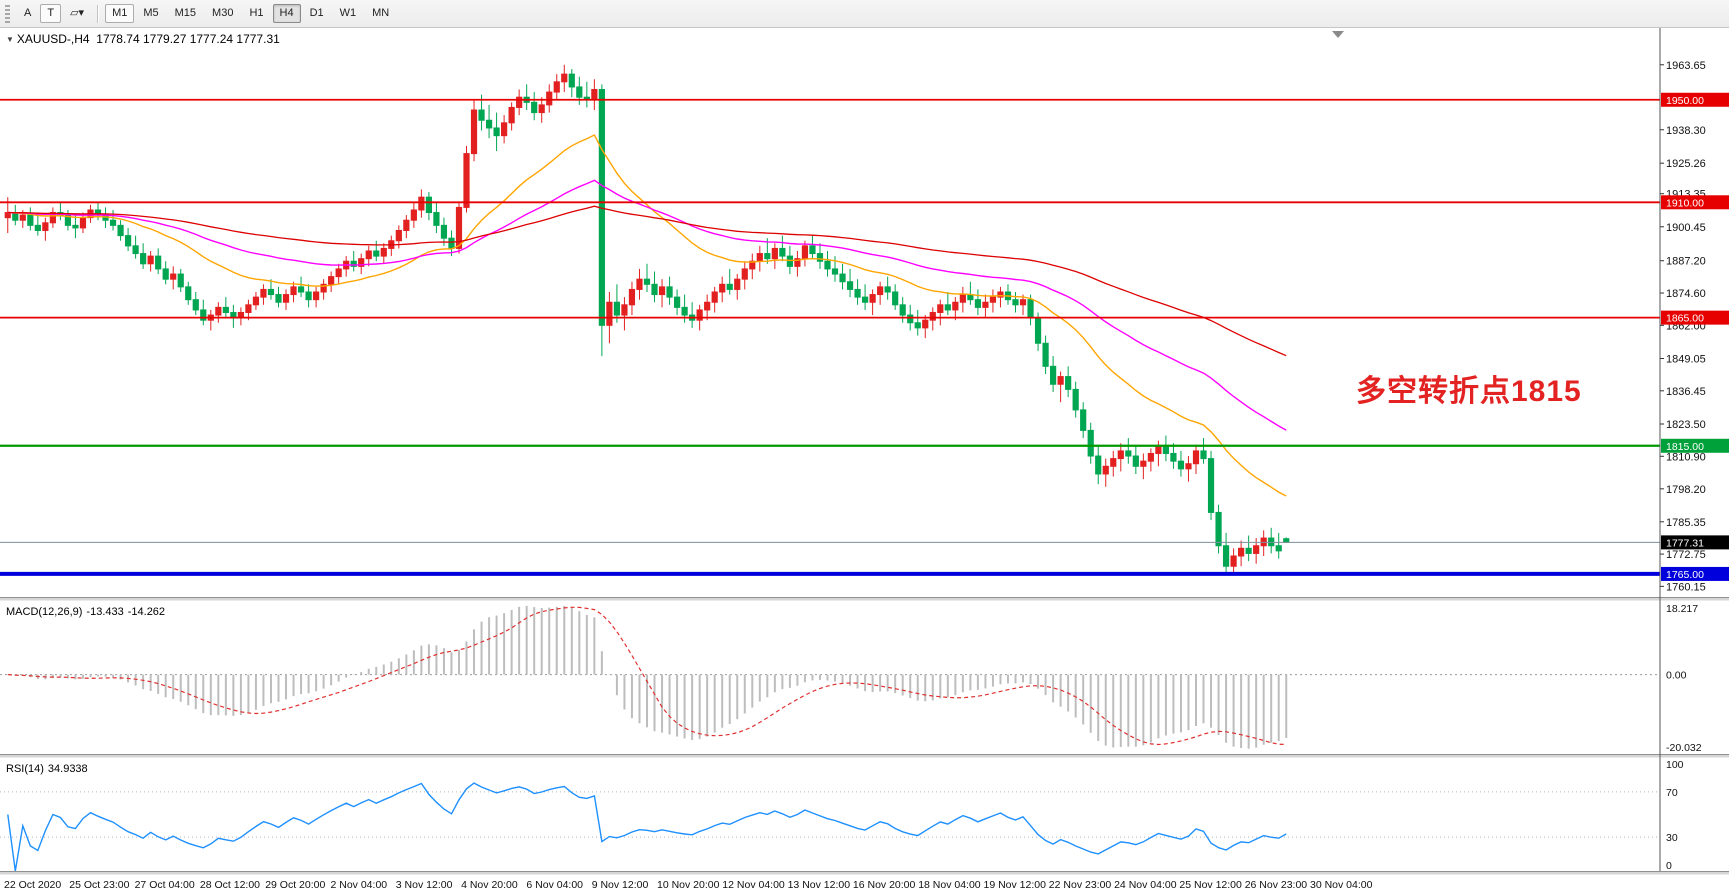 This screenshot has height=895, width=1729. Describe the element at coordinates (380, 13) in the screenshot. I see `timeframe-button-mn: MN` at that location.